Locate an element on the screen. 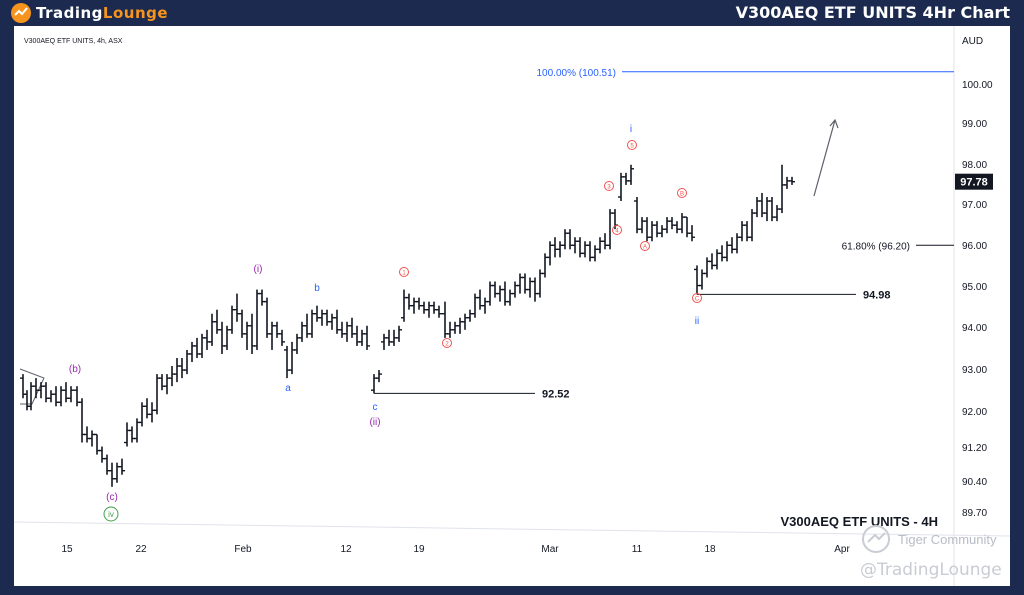 The image size is (1024, 595). y-tick-label: 98.00 is located at coordinates (974, 165).